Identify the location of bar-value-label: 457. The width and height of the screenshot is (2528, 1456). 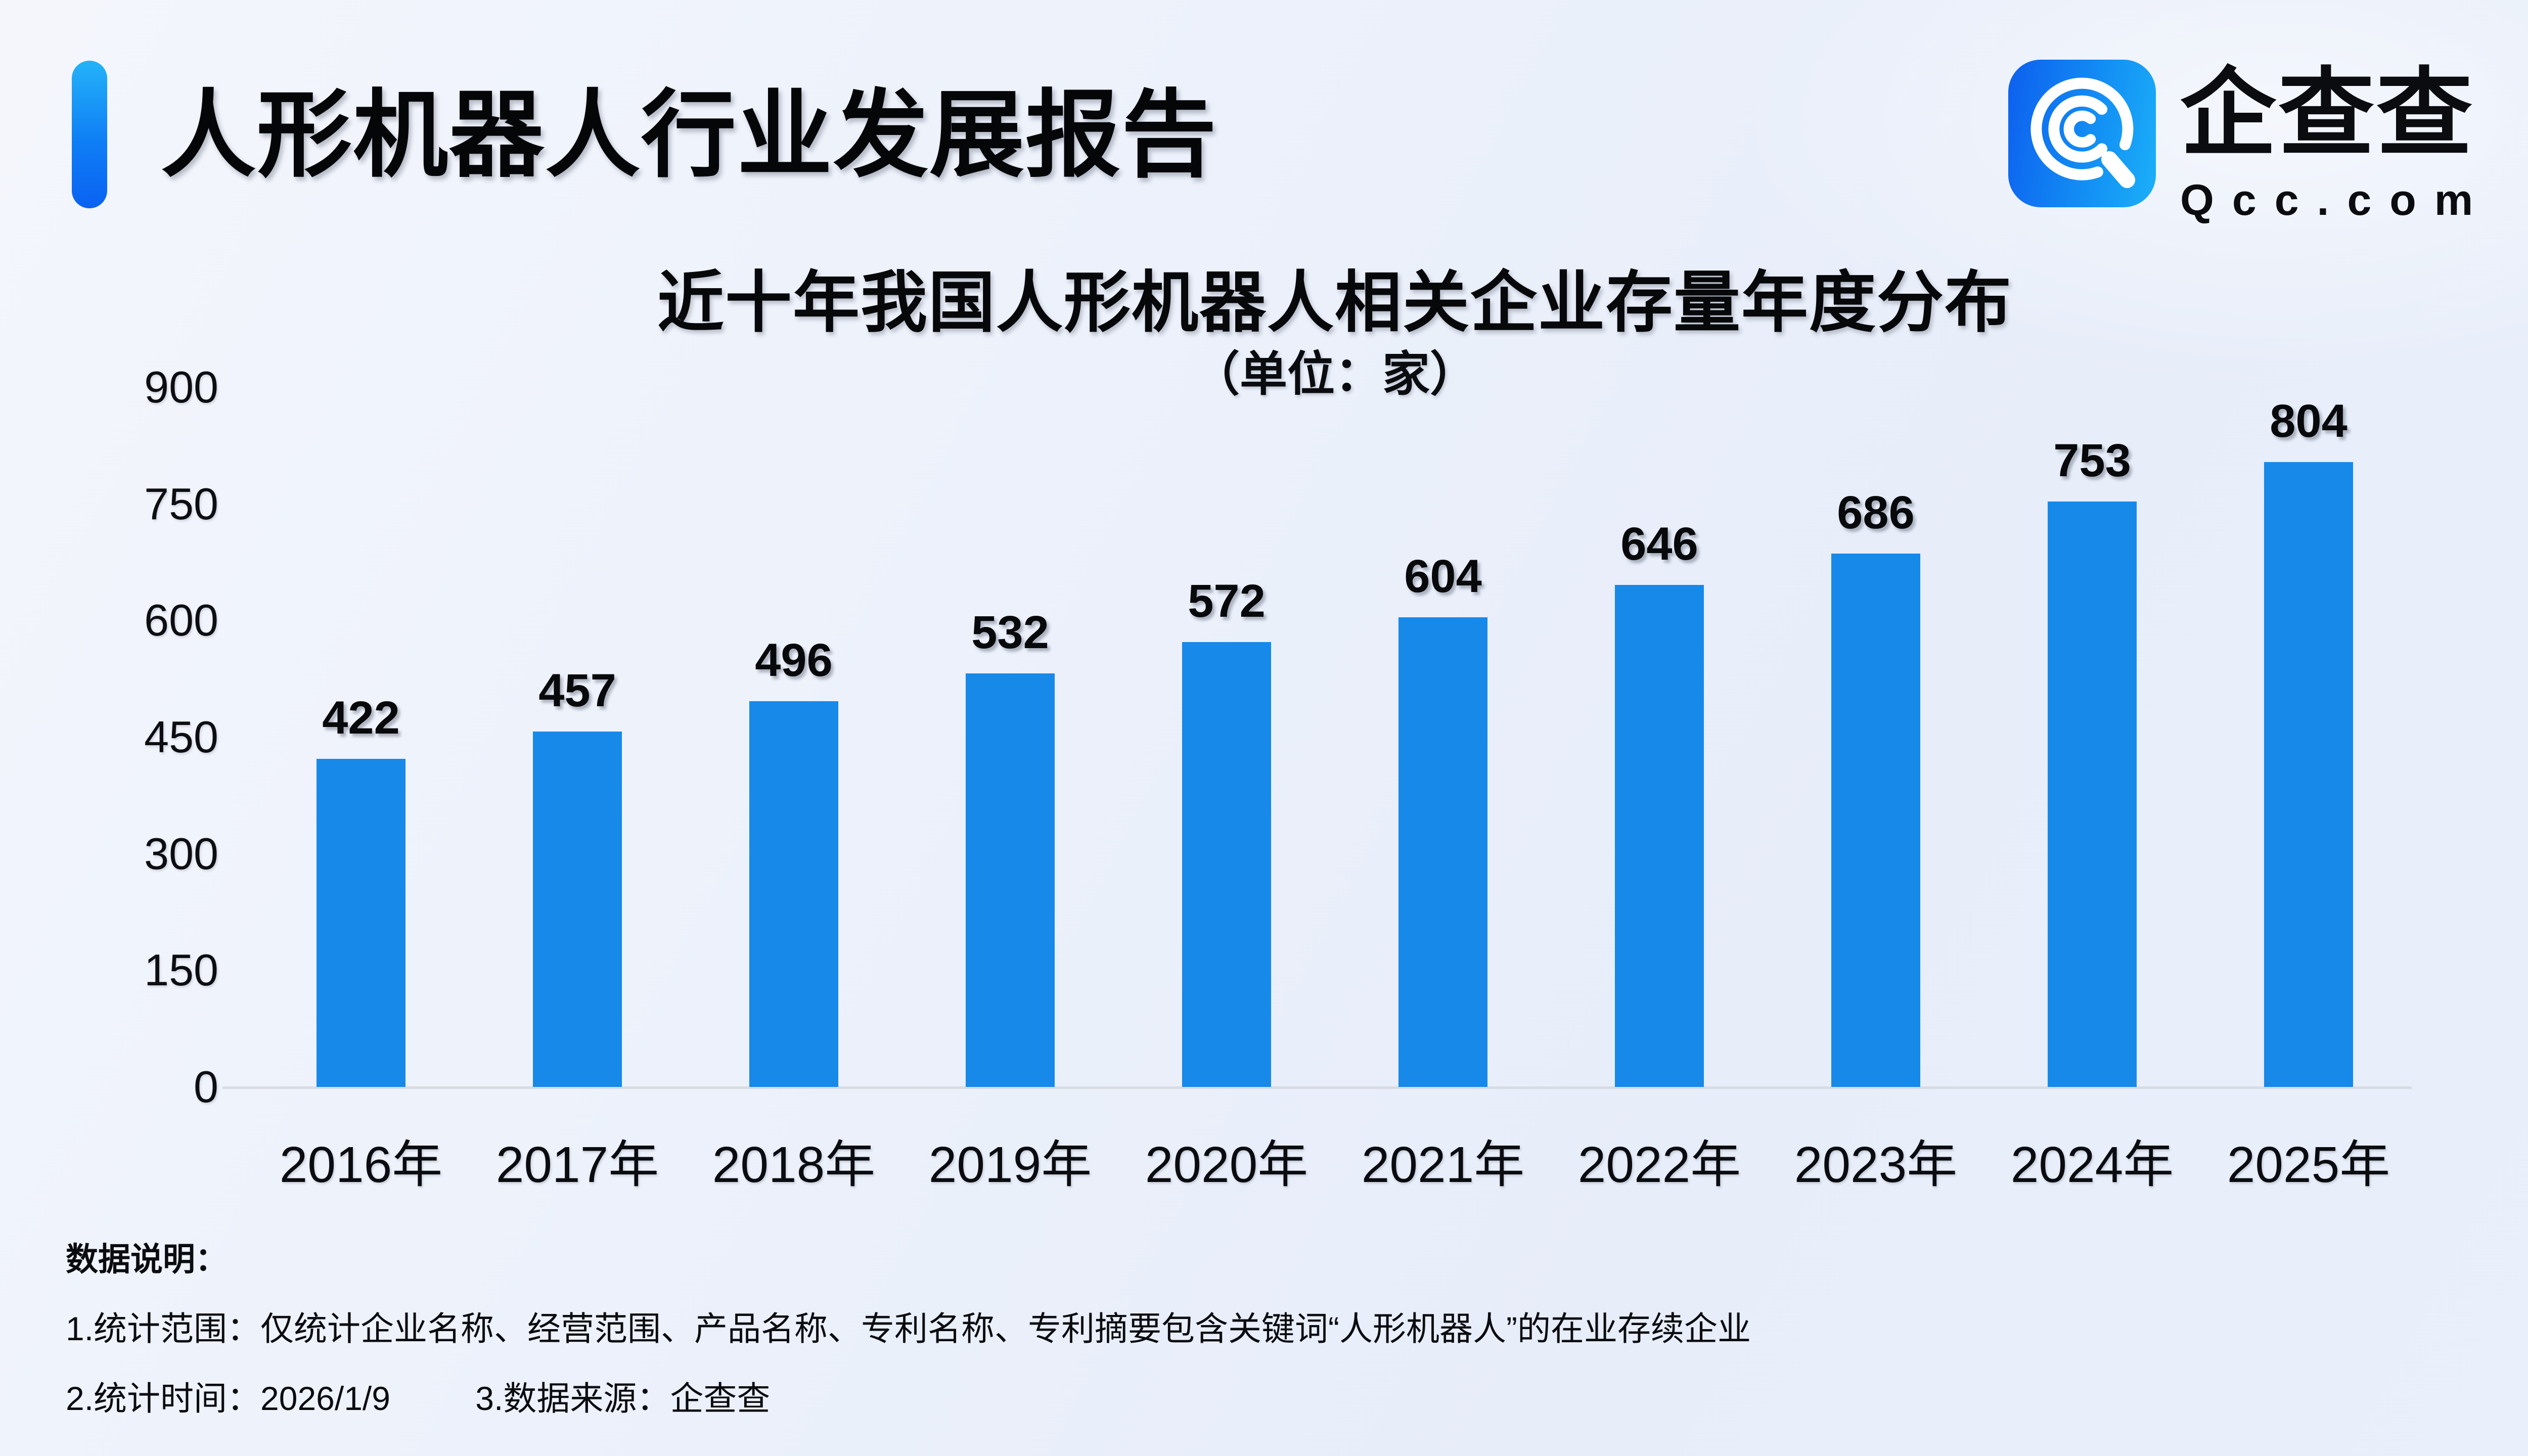
(577, 690).